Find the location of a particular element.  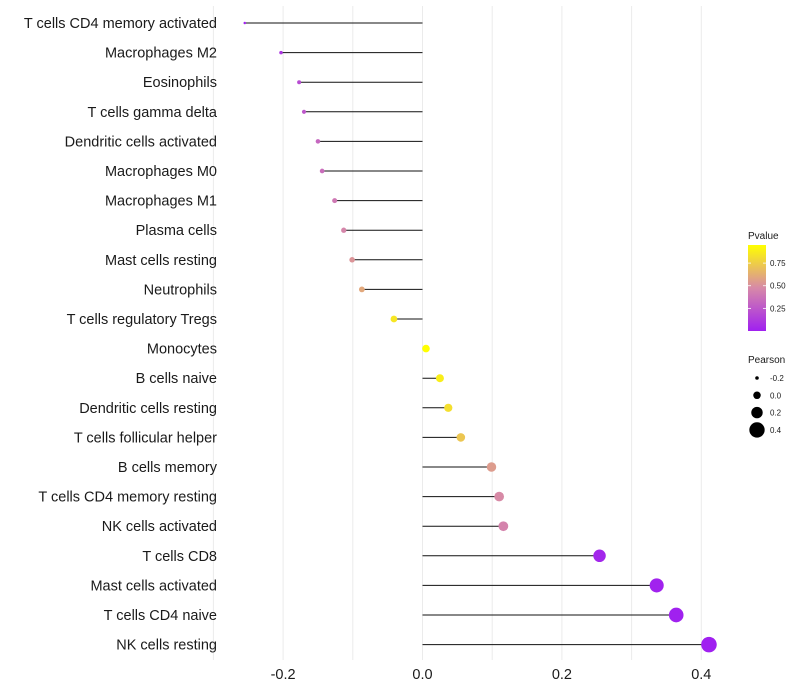

y-tick-label: Plasma cells is located at coordinates (176, 231).